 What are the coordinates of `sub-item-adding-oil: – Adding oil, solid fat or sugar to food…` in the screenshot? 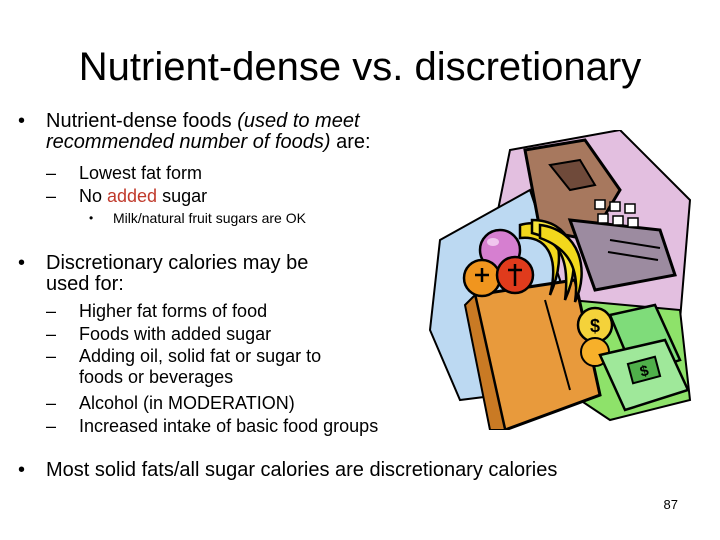 It's located at (196, 367).